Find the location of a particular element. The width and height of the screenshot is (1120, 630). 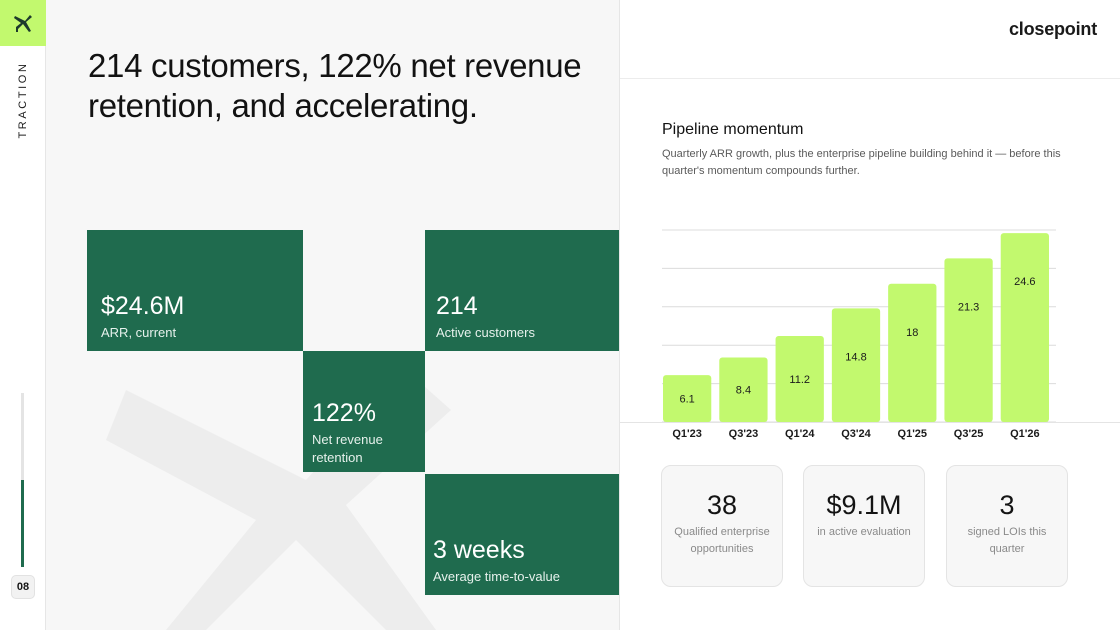

left-rail: TRACTION 08 is located at coordinates (23, 315).